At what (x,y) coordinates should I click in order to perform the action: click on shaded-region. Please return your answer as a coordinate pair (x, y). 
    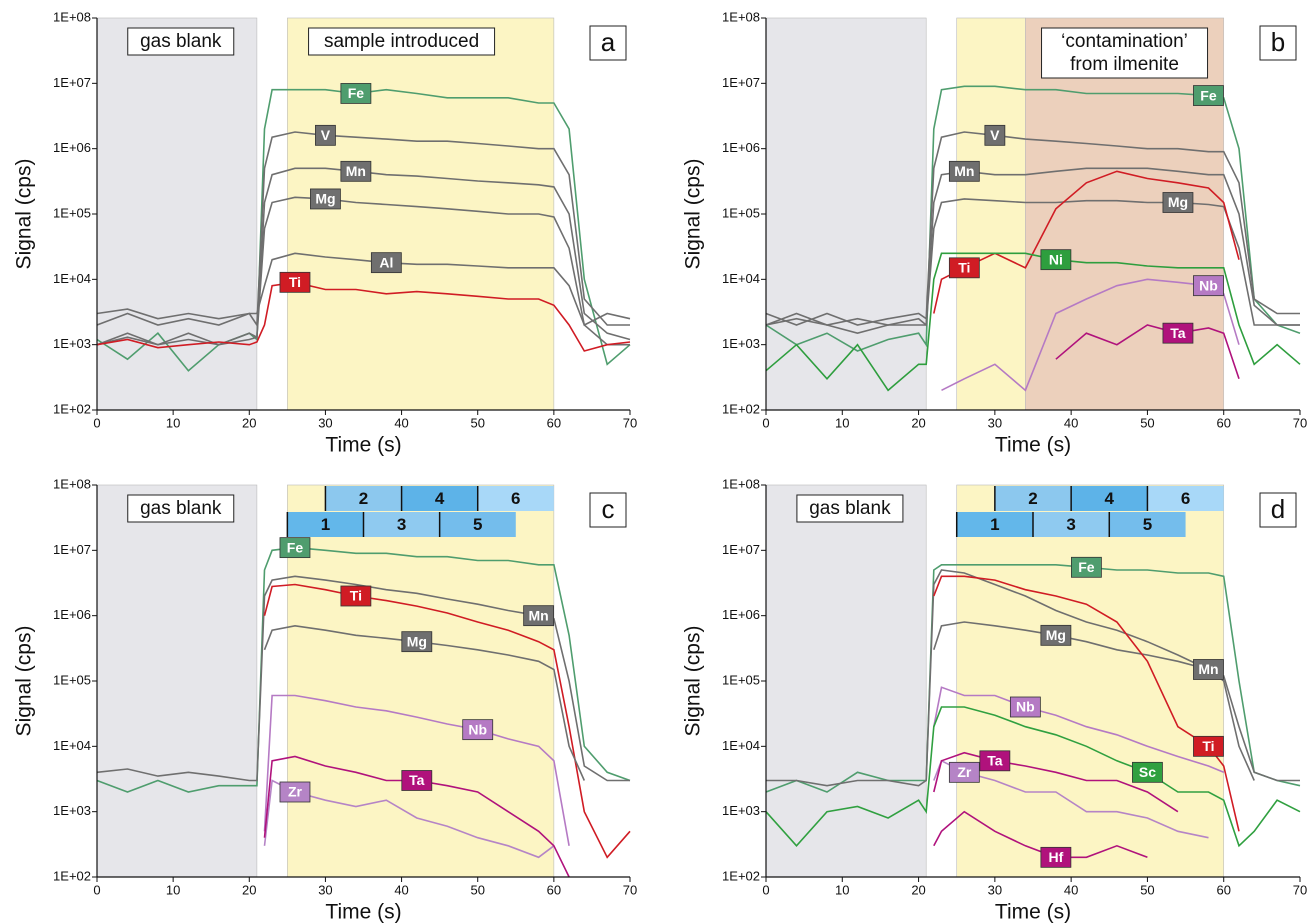
    Looking at the image, I should click on (846, 681).